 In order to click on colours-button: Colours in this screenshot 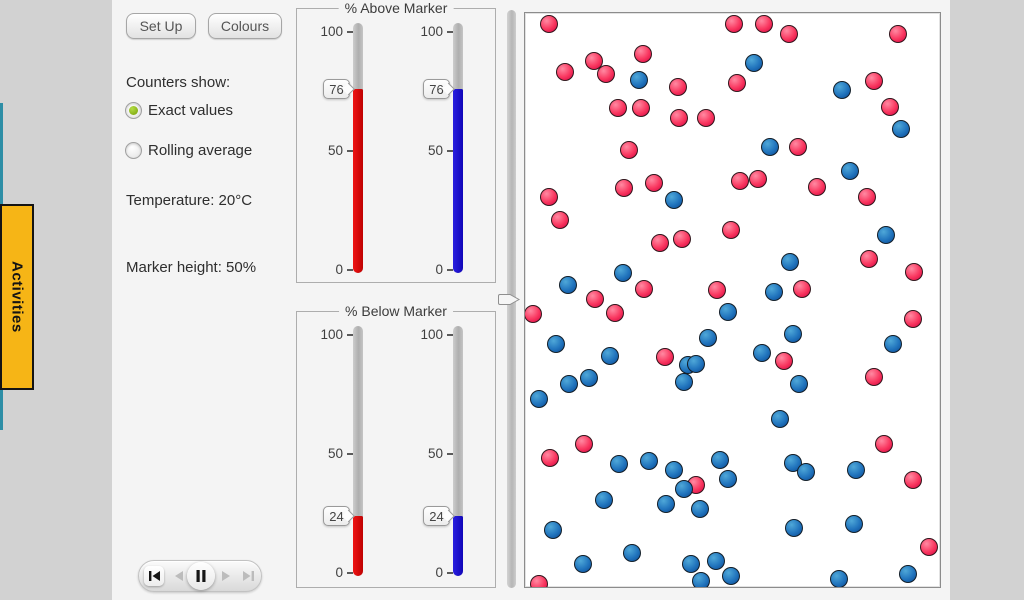, I will do `click(245, 26)`.